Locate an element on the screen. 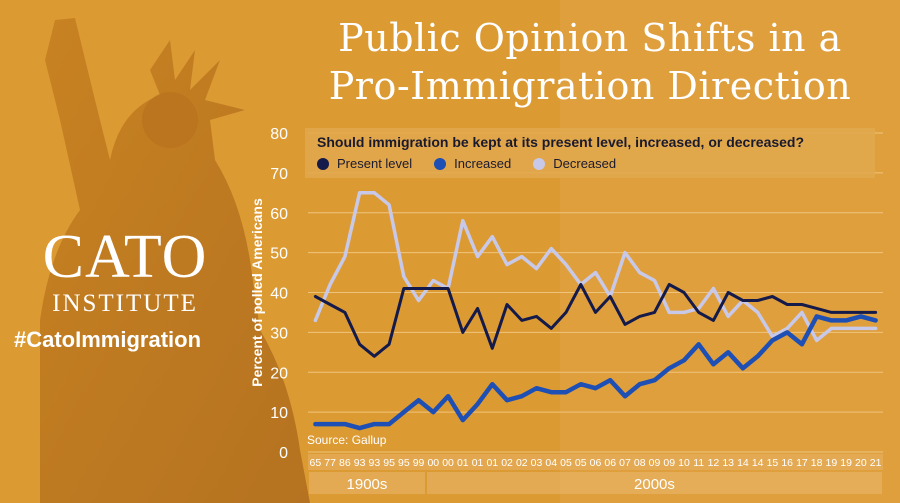  x-tick-label: 03 is located at coordinates (537, 463).